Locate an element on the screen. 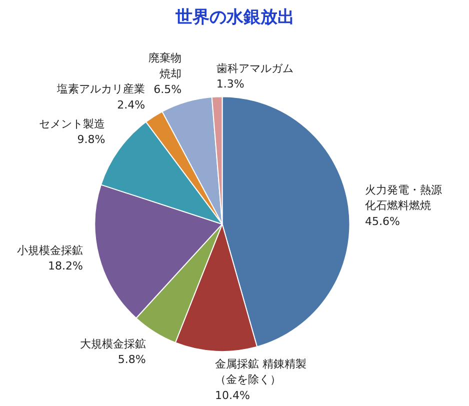 The height and width of the screenshot is (406, 469). slice-label: 小規模金採鉱 is located at coordinates (49, 250).